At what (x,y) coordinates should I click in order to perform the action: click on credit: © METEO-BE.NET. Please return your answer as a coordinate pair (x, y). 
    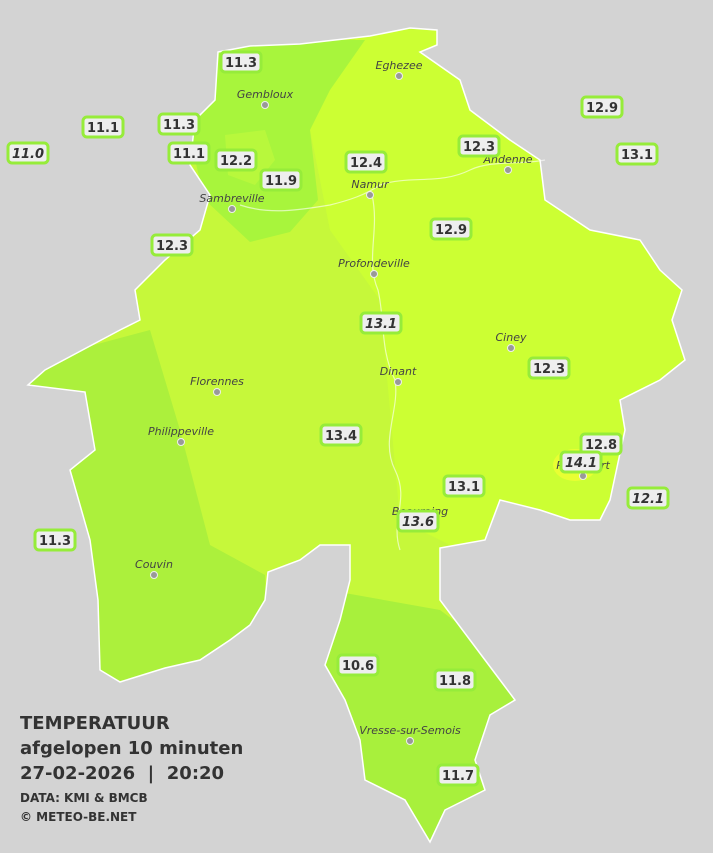
    Looking at the image, I should click on (78, 817).